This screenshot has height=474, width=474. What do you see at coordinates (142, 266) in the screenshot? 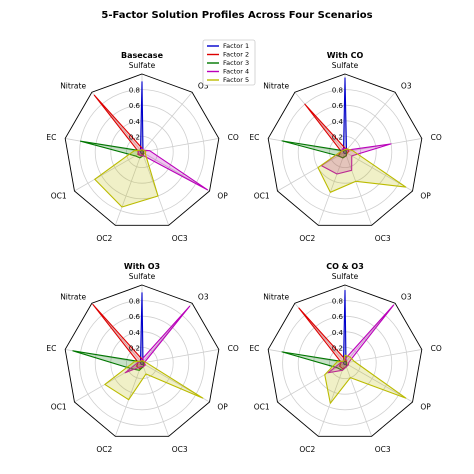
I see `panel-title: With O3` at bounding box center [142, 266].